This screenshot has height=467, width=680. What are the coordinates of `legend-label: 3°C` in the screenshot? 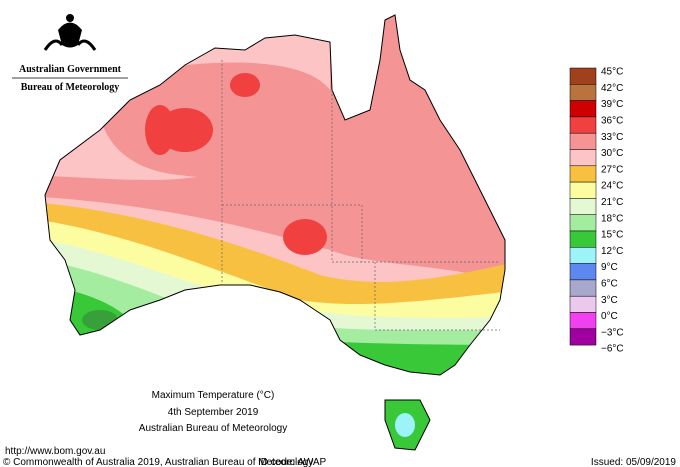 It's located at (609, 300).